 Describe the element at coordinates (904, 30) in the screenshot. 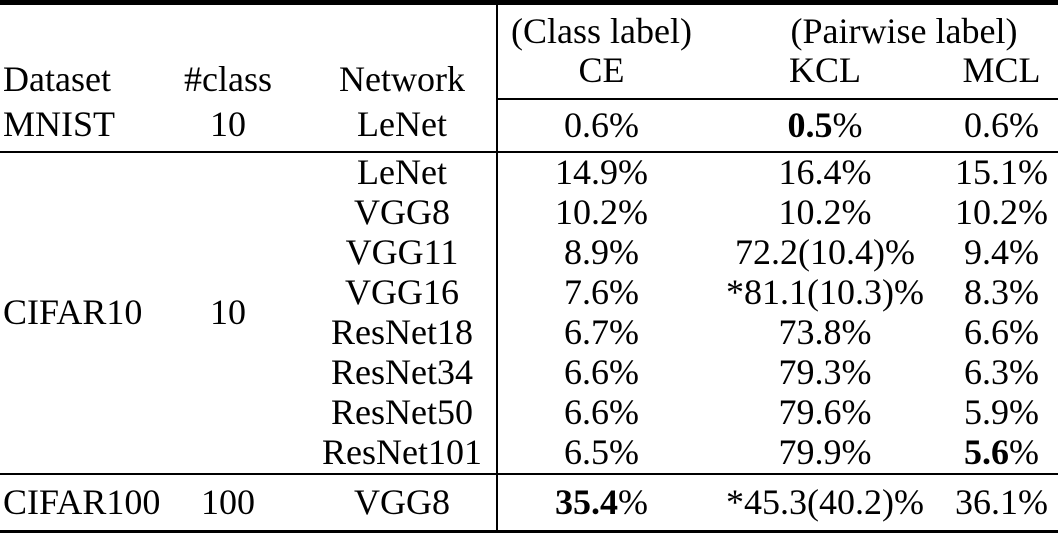

I see `group-header-pairwise-label: (Pairwise label)` at that location.